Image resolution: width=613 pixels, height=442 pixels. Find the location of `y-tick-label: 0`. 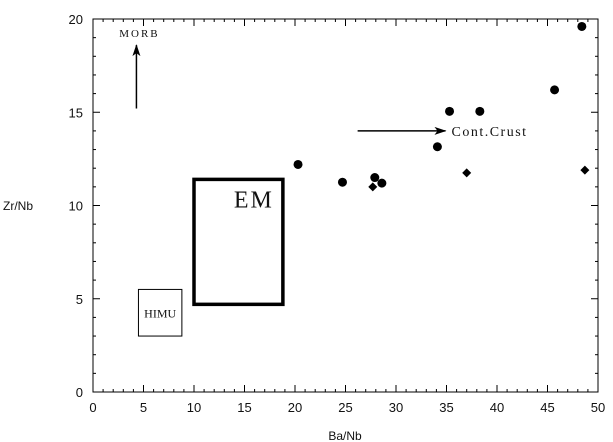

y-tick-label: 0 is located at coordinates (79, 392).